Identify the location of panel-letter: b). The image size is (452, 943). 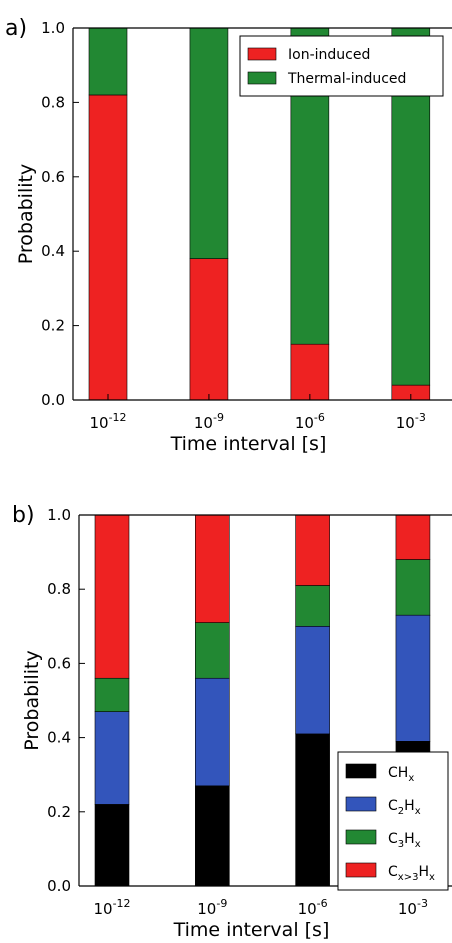
(23, 515).